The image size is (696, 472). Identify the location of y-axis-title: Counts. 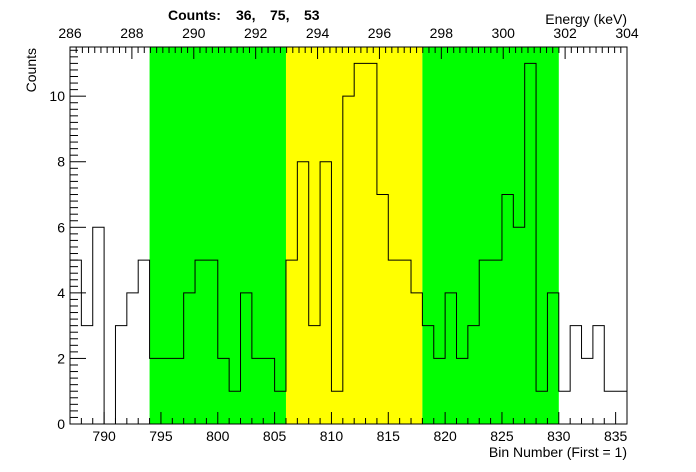
(31, 70).